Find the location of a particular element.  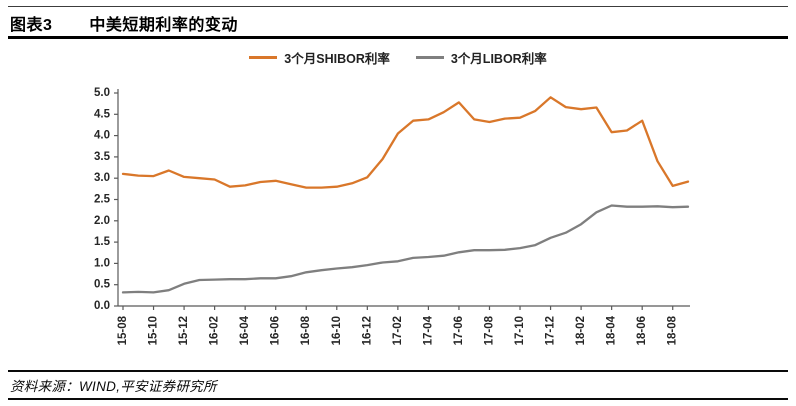

source-note: 资料来源：WIND,平安证券研究所 is located at coordinates (113, 386).